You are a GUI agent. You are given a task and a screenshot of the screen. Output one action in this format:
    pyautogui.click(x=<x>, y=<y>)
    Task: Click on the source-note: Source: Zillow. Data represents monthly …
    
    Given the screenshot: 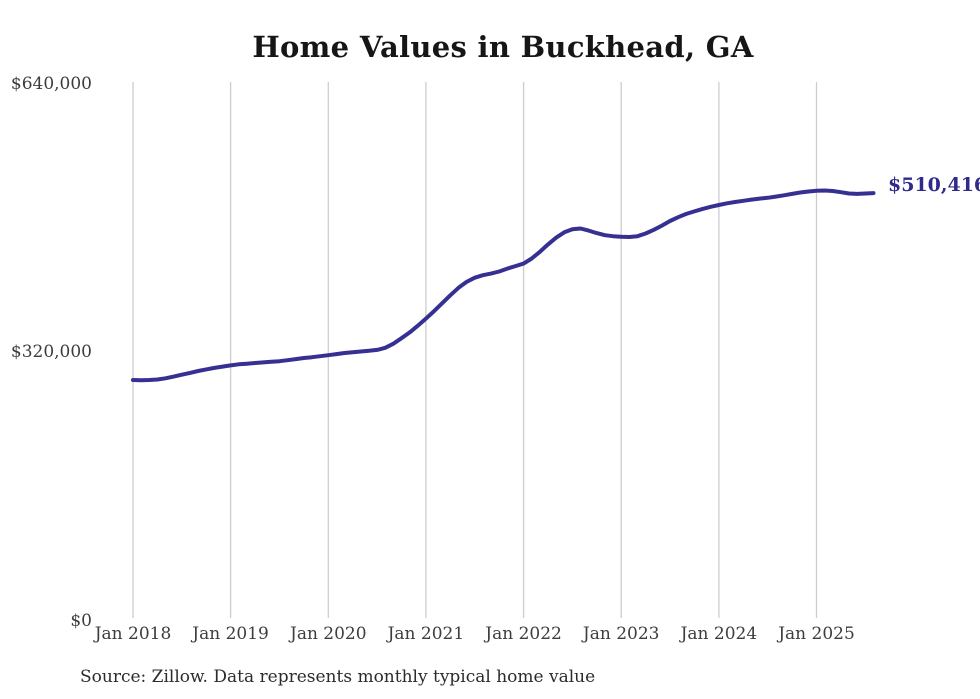 What is the action you would take?
    pyautogui.click(x=338, y=677)
    